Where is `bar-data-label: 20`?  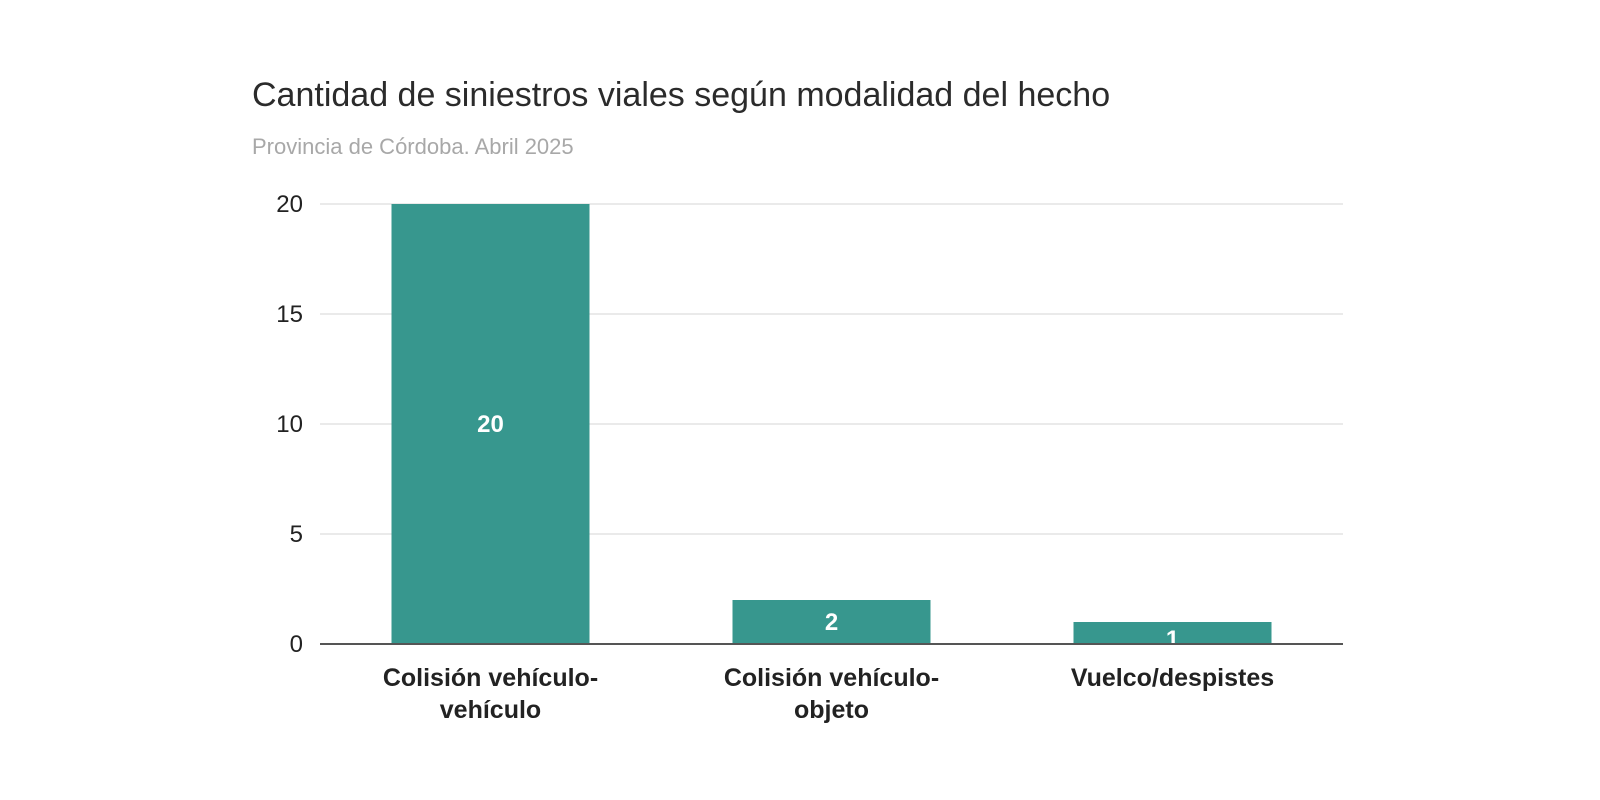
bar-data-label: 20 is located at coordinates (490, 424).